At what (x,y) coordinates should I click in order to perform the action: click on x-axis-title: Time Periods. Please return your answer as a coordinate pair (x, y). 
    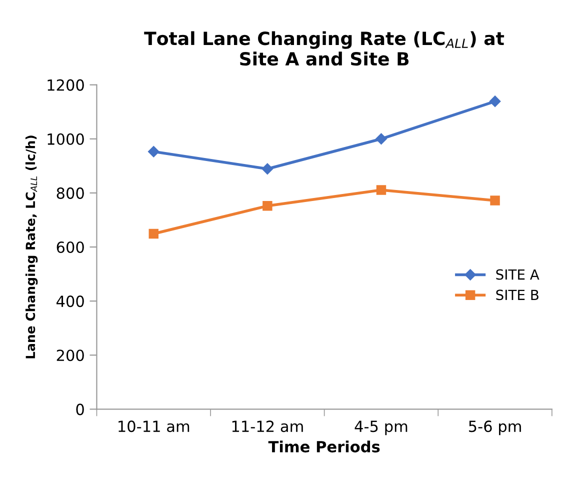
    Looking at the image, I should click on (324, 446).